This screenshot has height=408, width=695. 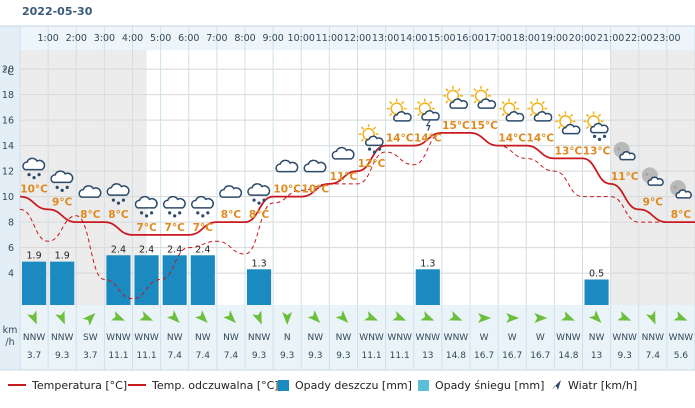 What do you see at coordinates (9, 72) in the screenshot?
I see `y-axis-unit: °C` at bounding box center [9, 72].